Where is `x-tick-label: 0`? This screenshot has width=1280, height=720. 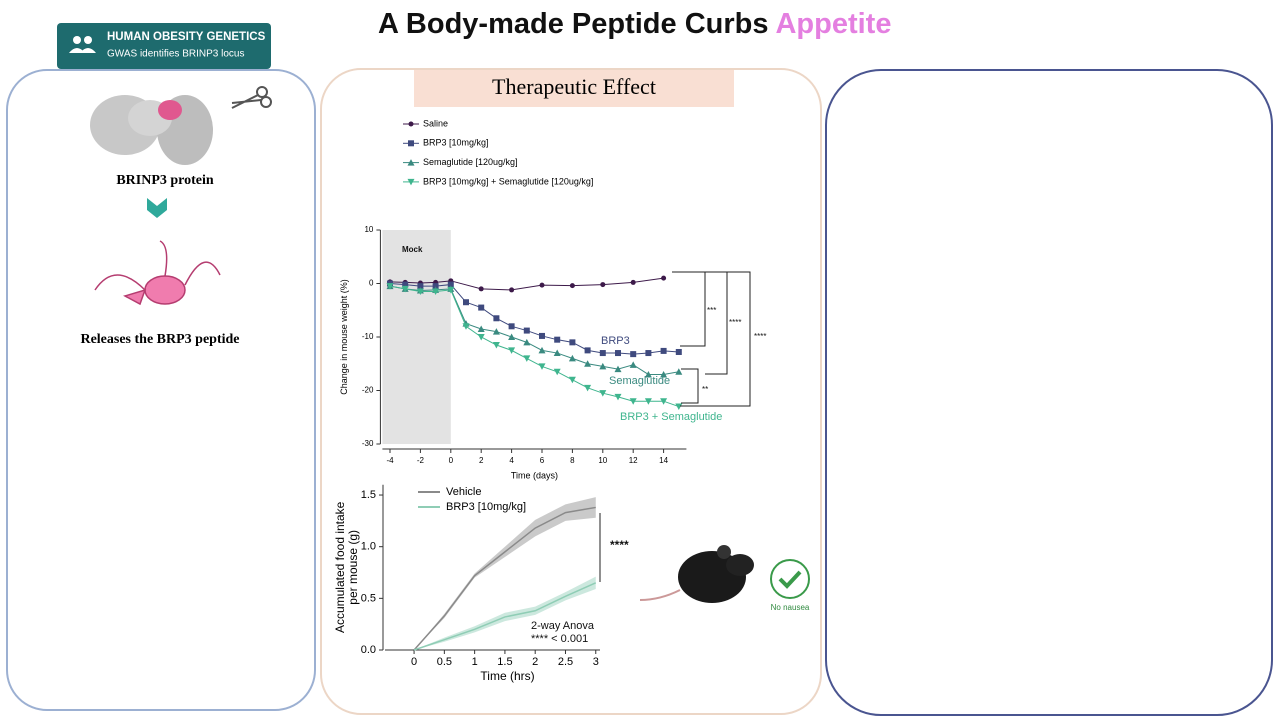
x-tick-label: 0 is located at coordinates (414, 662).